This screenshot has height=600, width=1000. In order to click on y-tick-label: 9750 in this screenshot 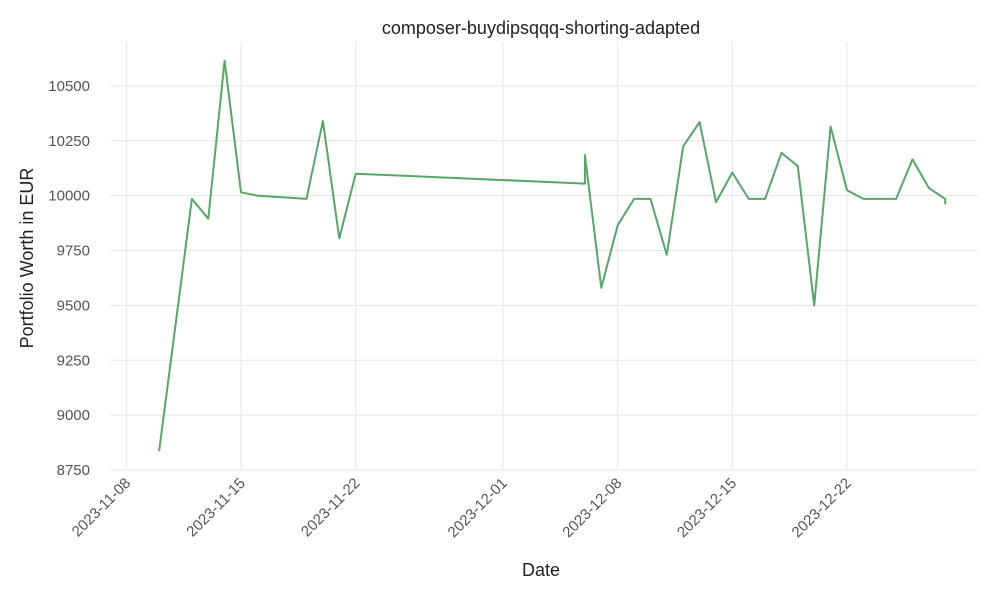, I will do `click(73, 251)`.